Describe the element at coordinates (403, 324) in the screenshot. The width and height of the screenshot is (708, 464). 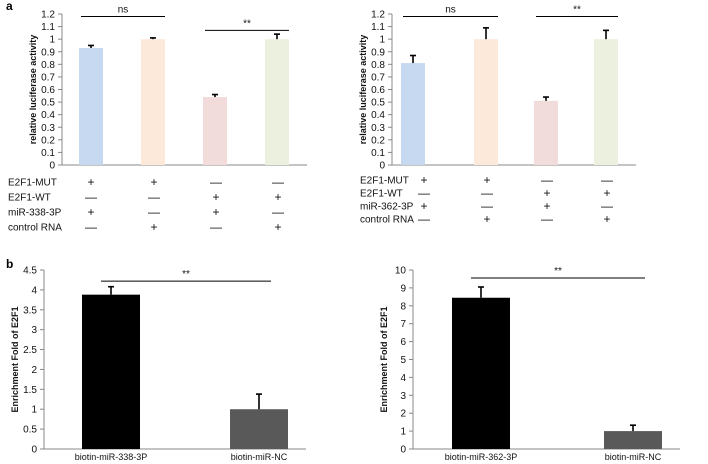
I see `y-tick-label: 7` at that location.